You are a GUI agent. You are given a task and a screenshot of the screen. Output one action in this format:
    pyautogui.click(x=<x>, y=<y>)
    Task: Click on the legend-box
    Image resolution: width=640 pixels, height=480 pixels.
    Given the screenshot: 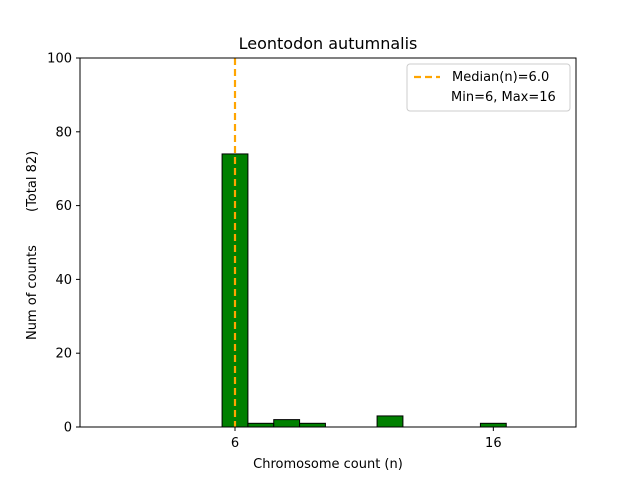 What is the action you would take?
    pyautogui.click(x=488, y=87)
    